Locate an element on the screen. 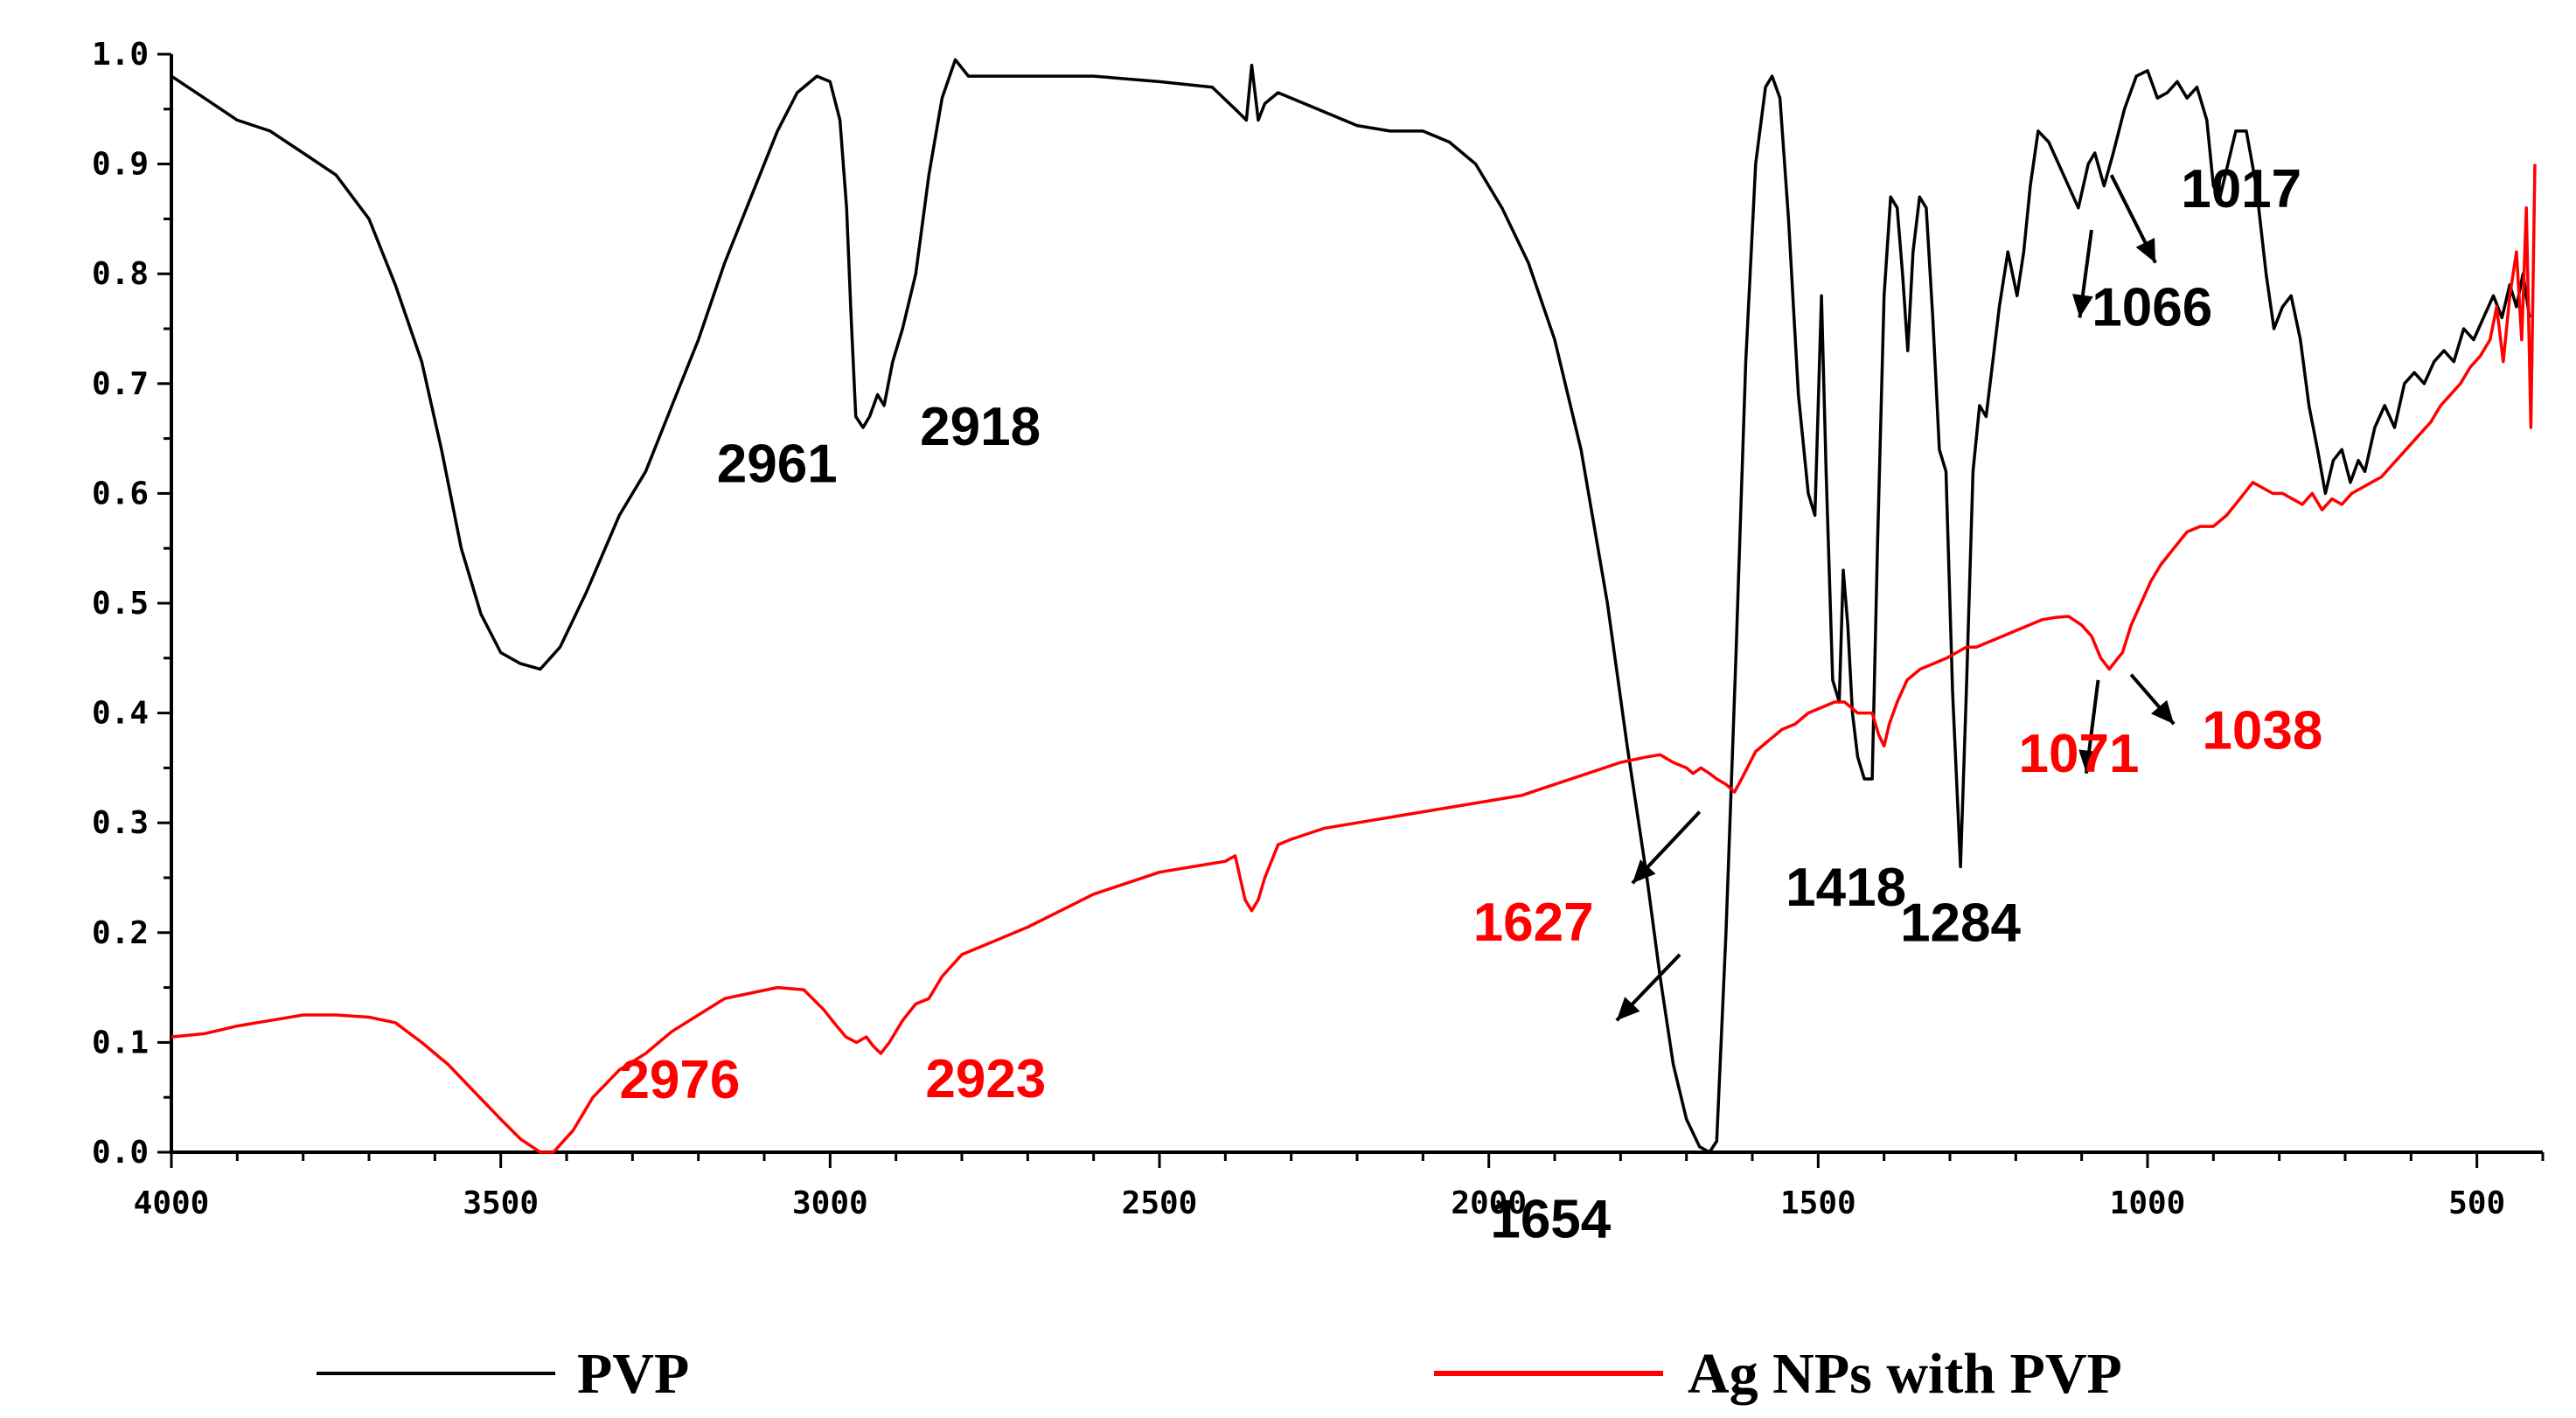  legend-label-ag-nps-with-pvp: Ag NPs with PVP is located at coordinates (1905, 1374).